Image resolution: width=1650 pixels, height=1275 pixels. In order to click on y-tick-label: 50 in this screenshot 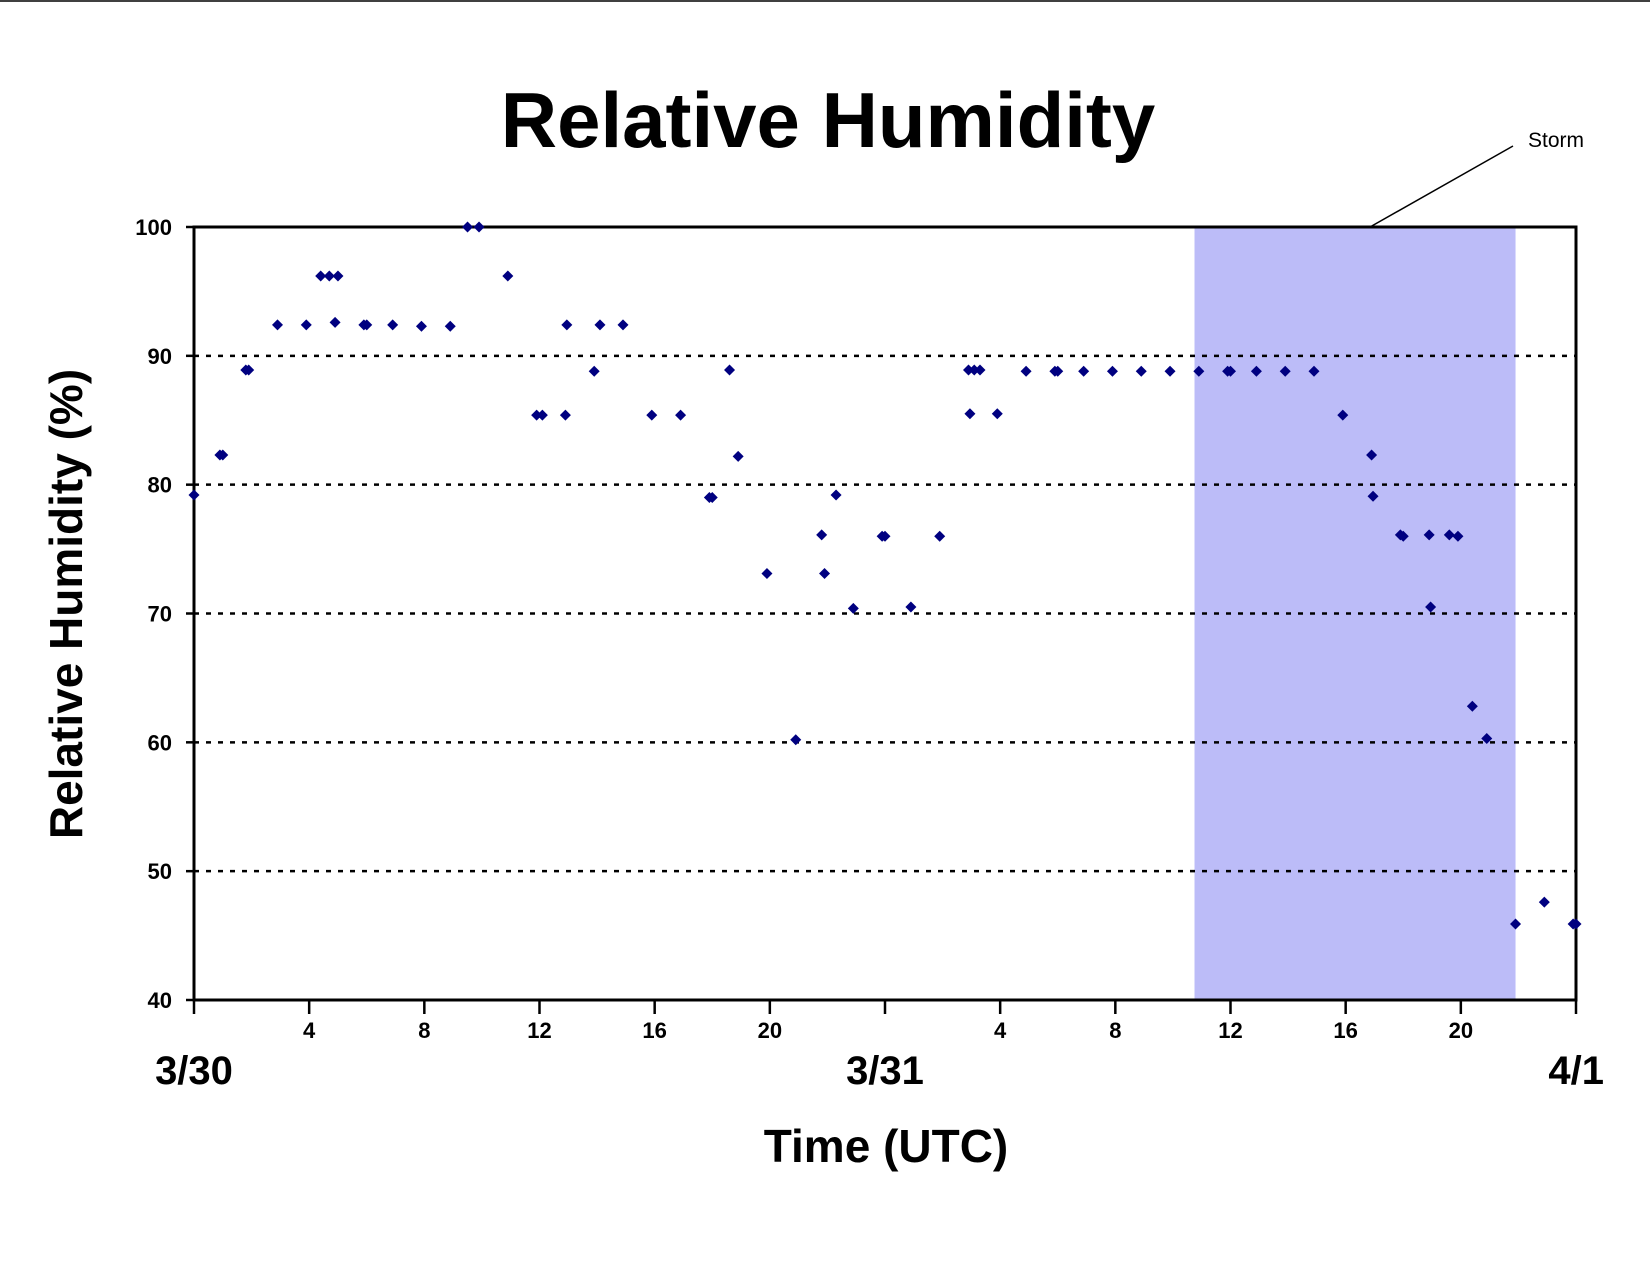, I will do `click(160, 871)`.